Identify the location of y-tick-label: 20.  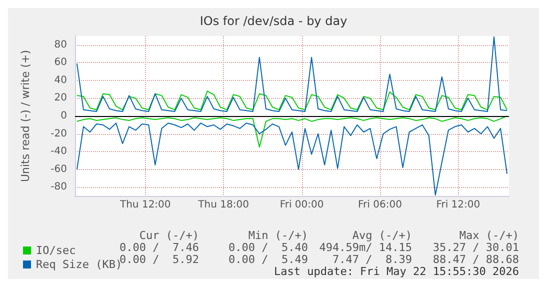
(60, 98).